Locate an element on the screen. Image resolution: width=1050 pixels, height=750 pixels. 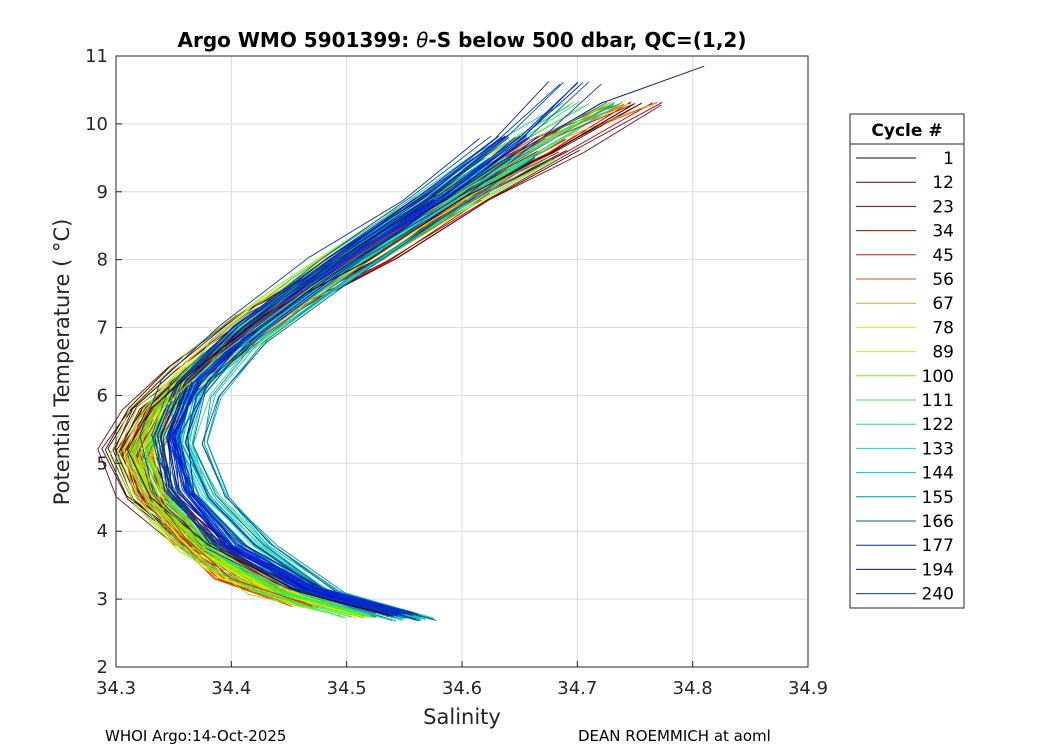
y-tick-label: 9 is located at coordinates (102, 192).